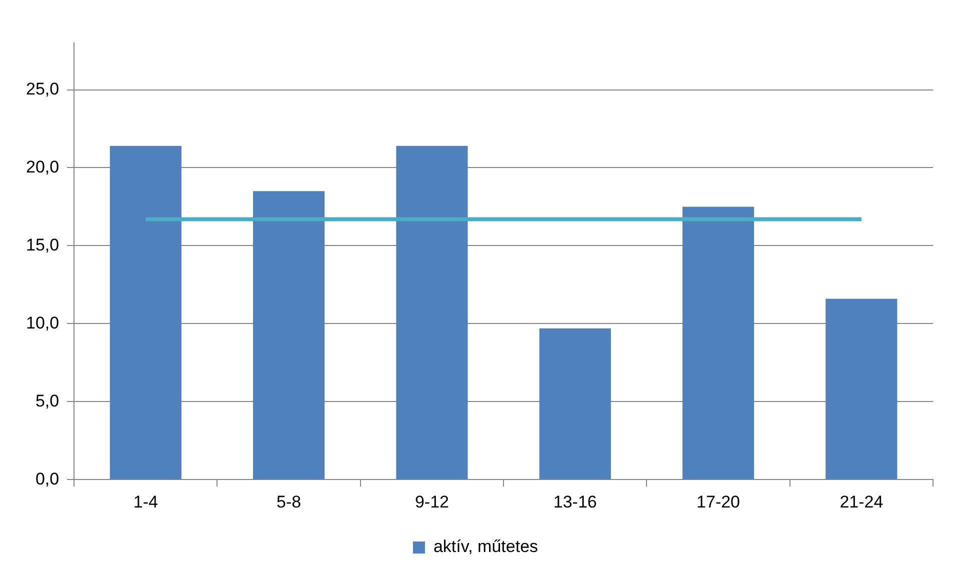  What do you see at coordinates (43, 88) in the screenshot?
I see `y-tick-label: 25,0` at bounding box center [43, 88].